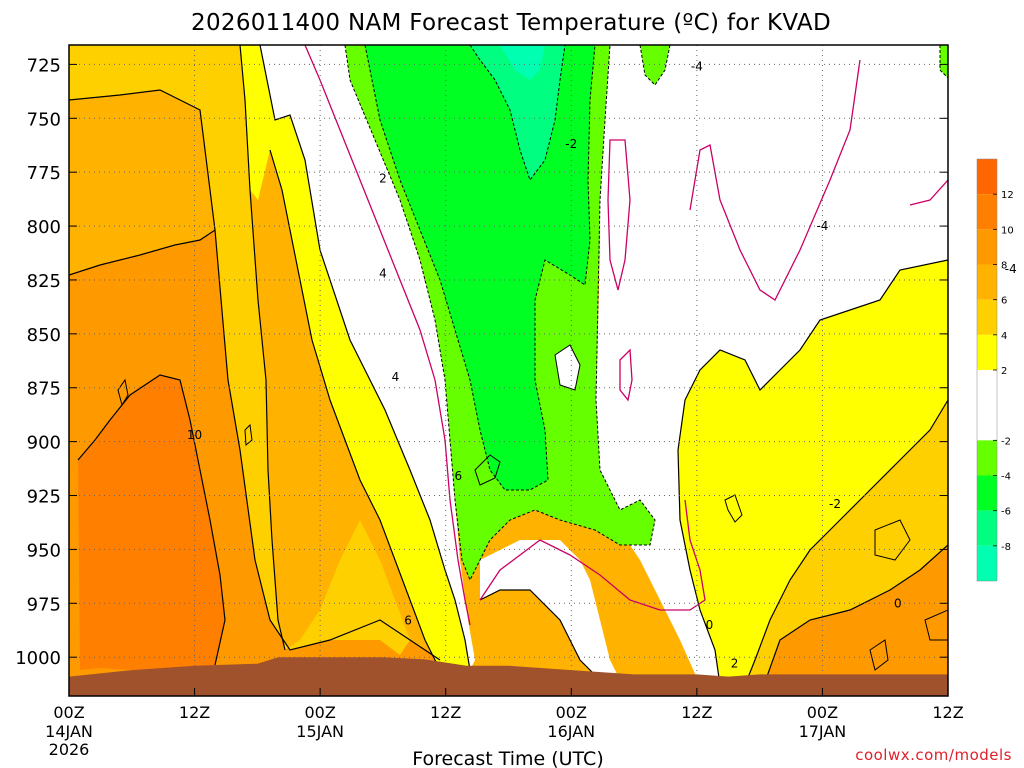 This screenshot has width=1024, height=768. I want to click on terrain-surface, so click(508, 676).